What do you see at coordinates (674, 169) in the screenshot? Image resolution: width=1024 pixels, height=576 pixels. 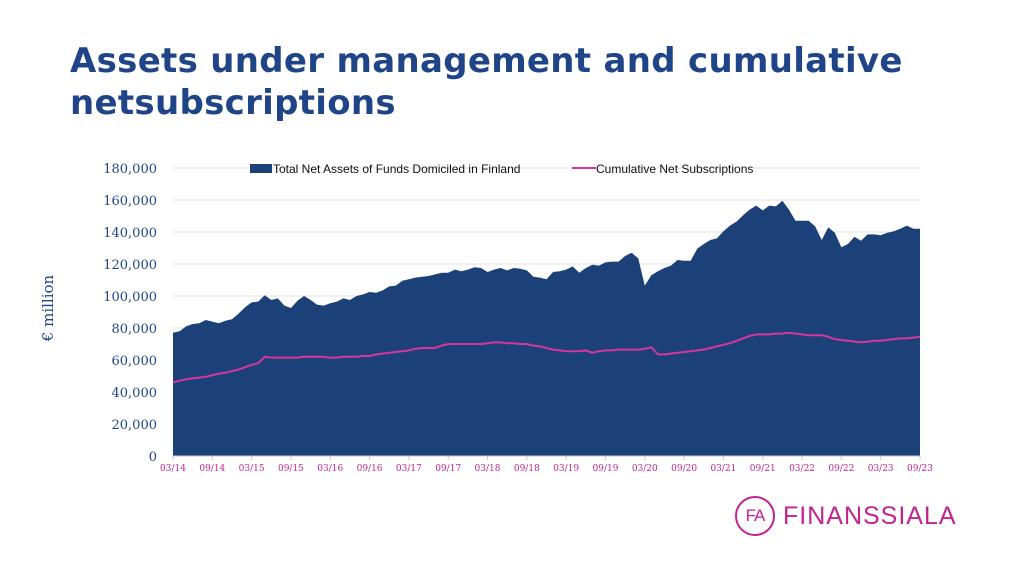 I see `legend-label-cumulative-net-subscriptions: Cumulative Net Subscriptions` at bounding box center [674, 169].